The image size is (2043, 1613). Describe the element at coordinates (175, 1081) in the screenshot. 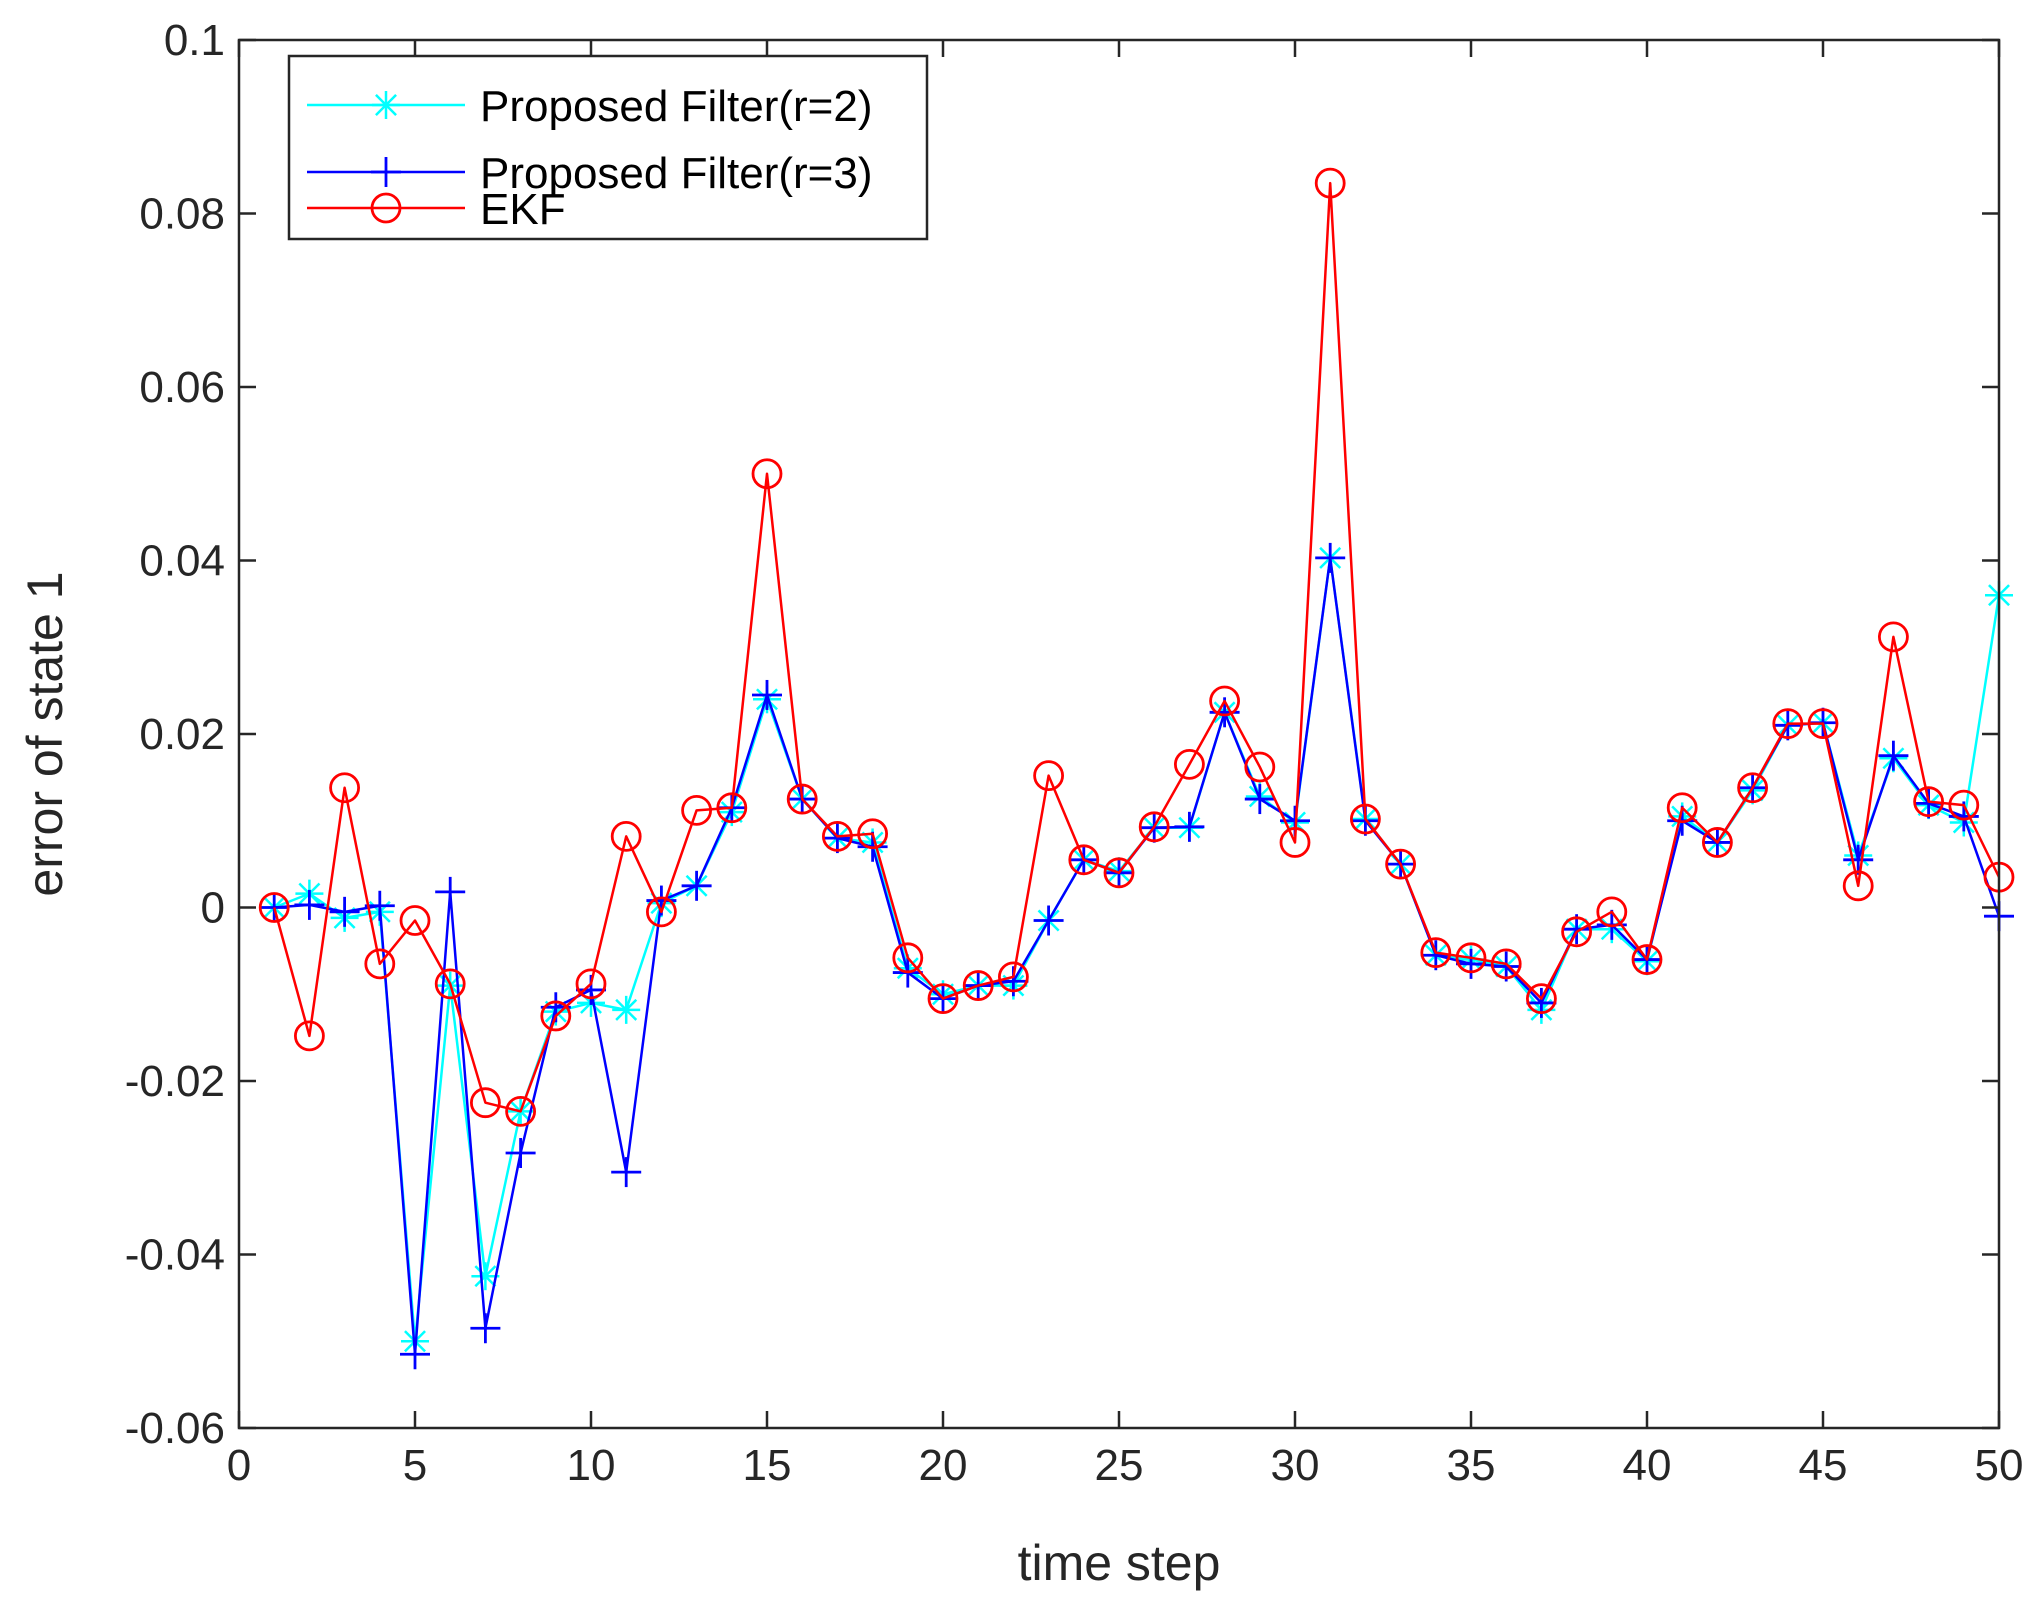

I see `y-tick-label: -0.02` at that location.